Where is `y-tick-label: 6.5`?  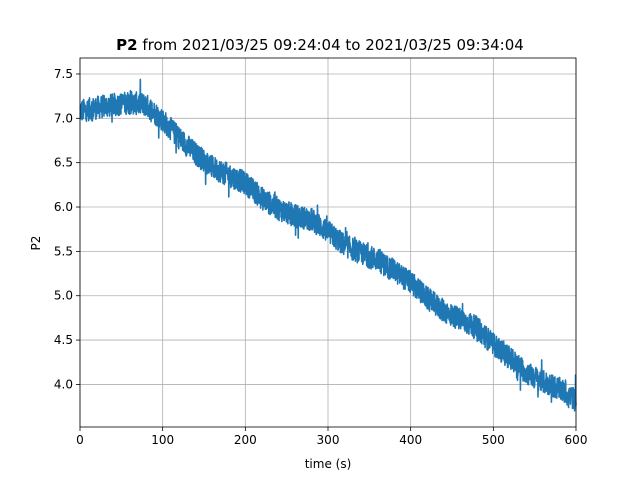 y-tick-label: 6.5 is located at coordinates (63, 163).